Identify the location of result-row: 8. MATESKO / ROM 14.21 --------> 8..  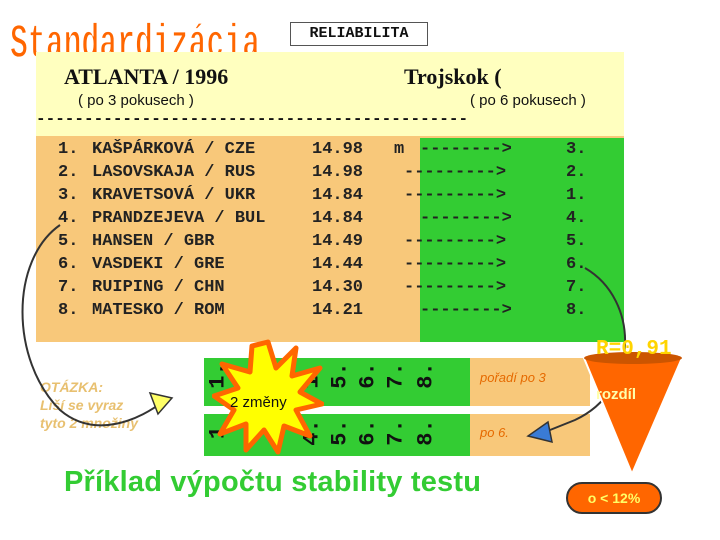
(330, 312).